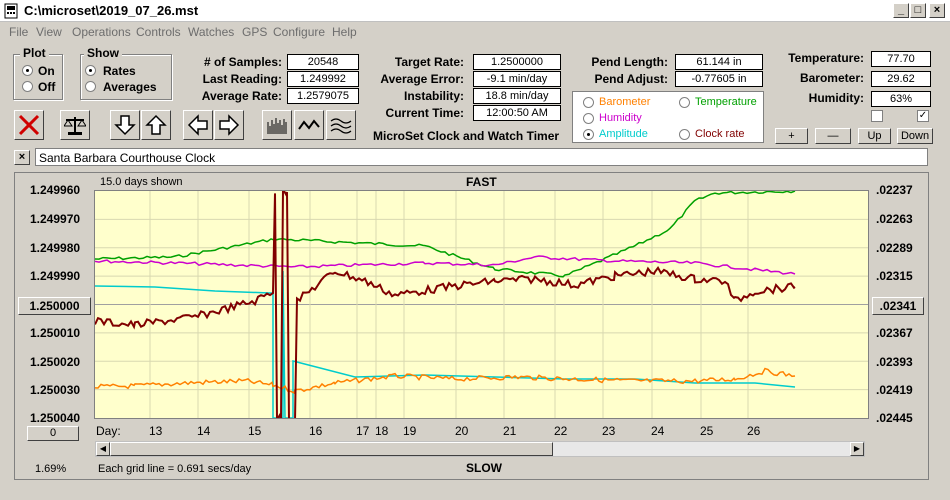 The width and height of the screenshot is (950, 500). I want to click on instability-field: 18.8 min/day, so click(517, 96).